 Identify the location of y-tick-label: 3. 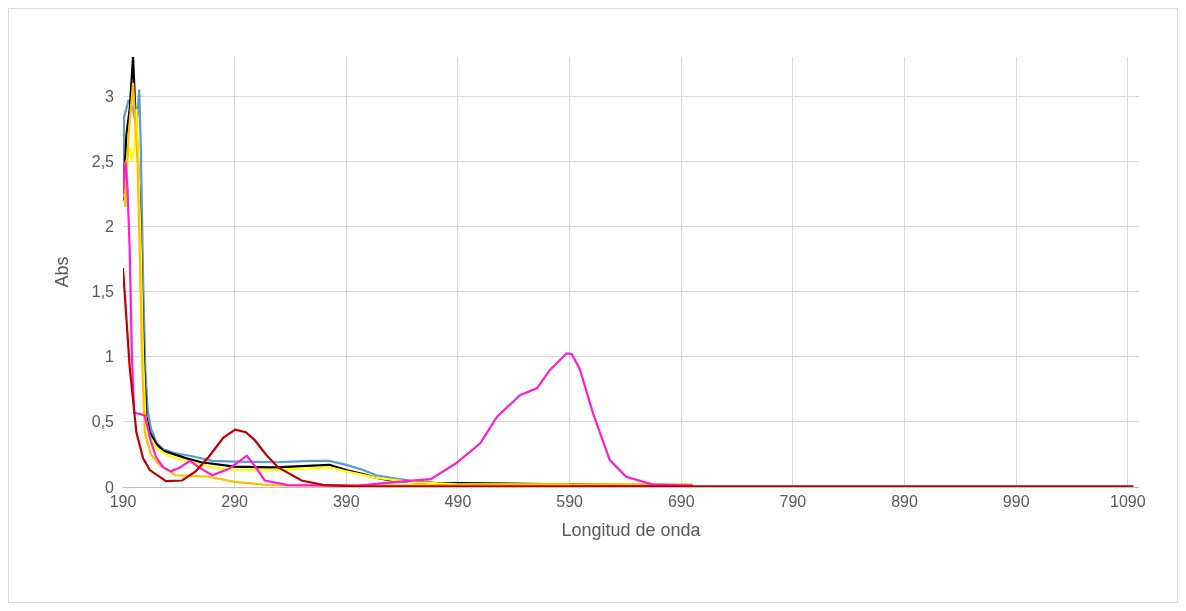
(110, 96).